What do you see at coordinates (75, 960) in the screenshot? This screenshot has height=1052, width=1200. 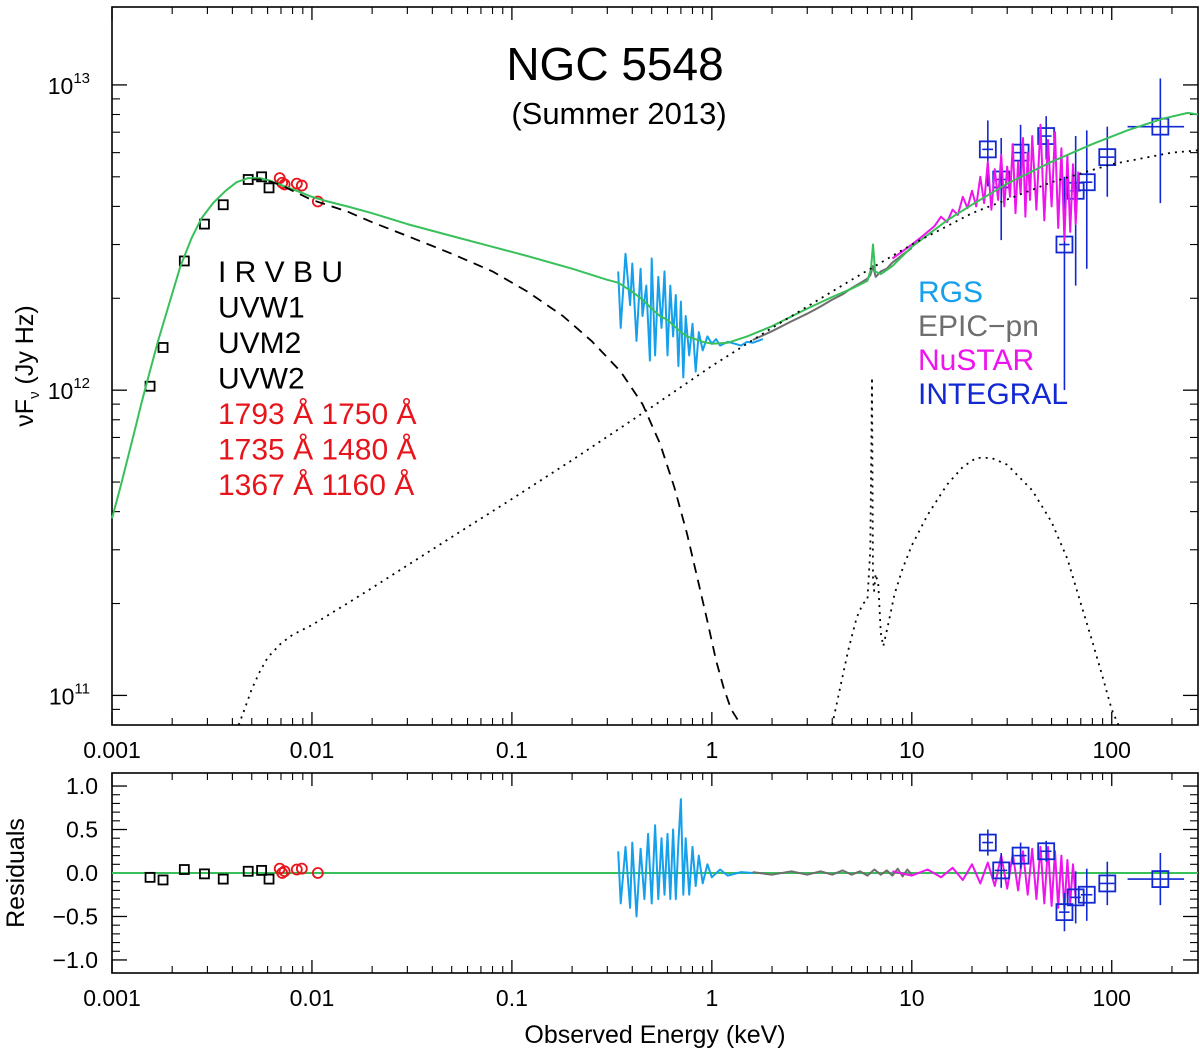 I see `y-tick-label: −1.0` at bounding box center [75, 960].